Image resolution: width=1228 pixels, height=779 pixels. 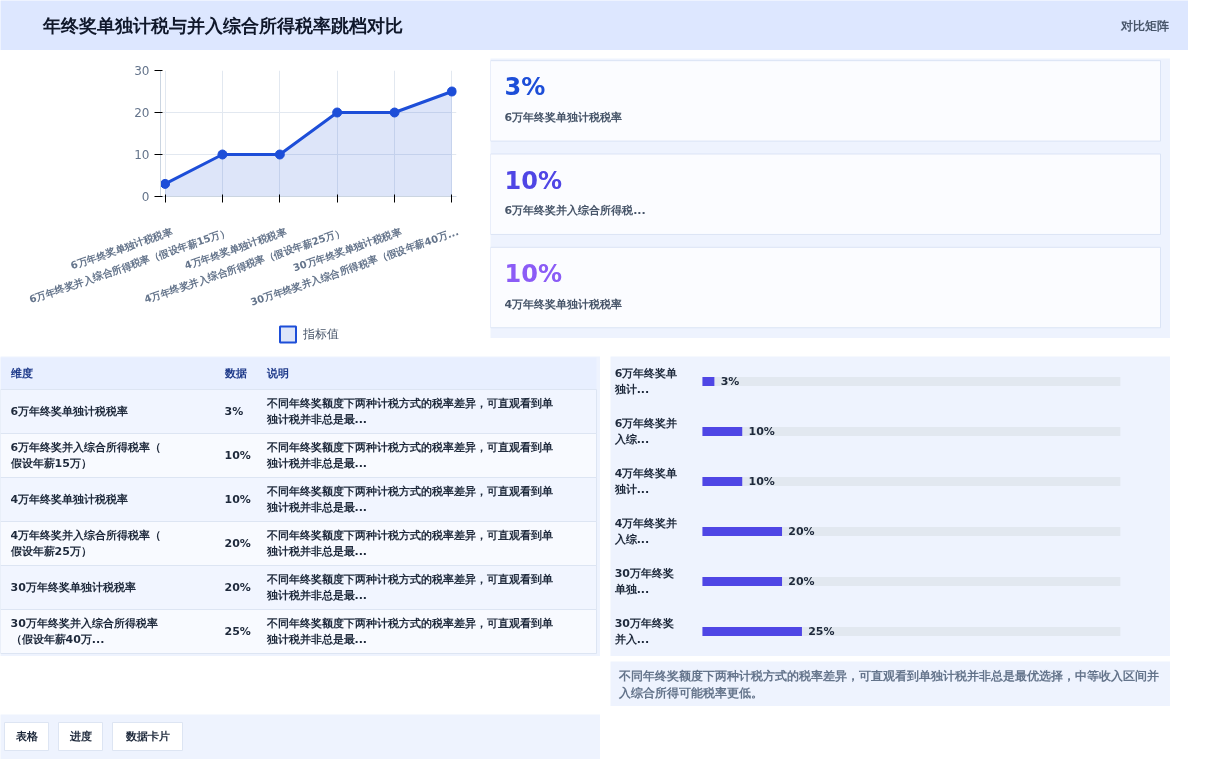 What do you see at coordinates (69, 499) in the screenshot?
I see `text: 4万年终奖单独计税税率` at bounding box center [69, 499].